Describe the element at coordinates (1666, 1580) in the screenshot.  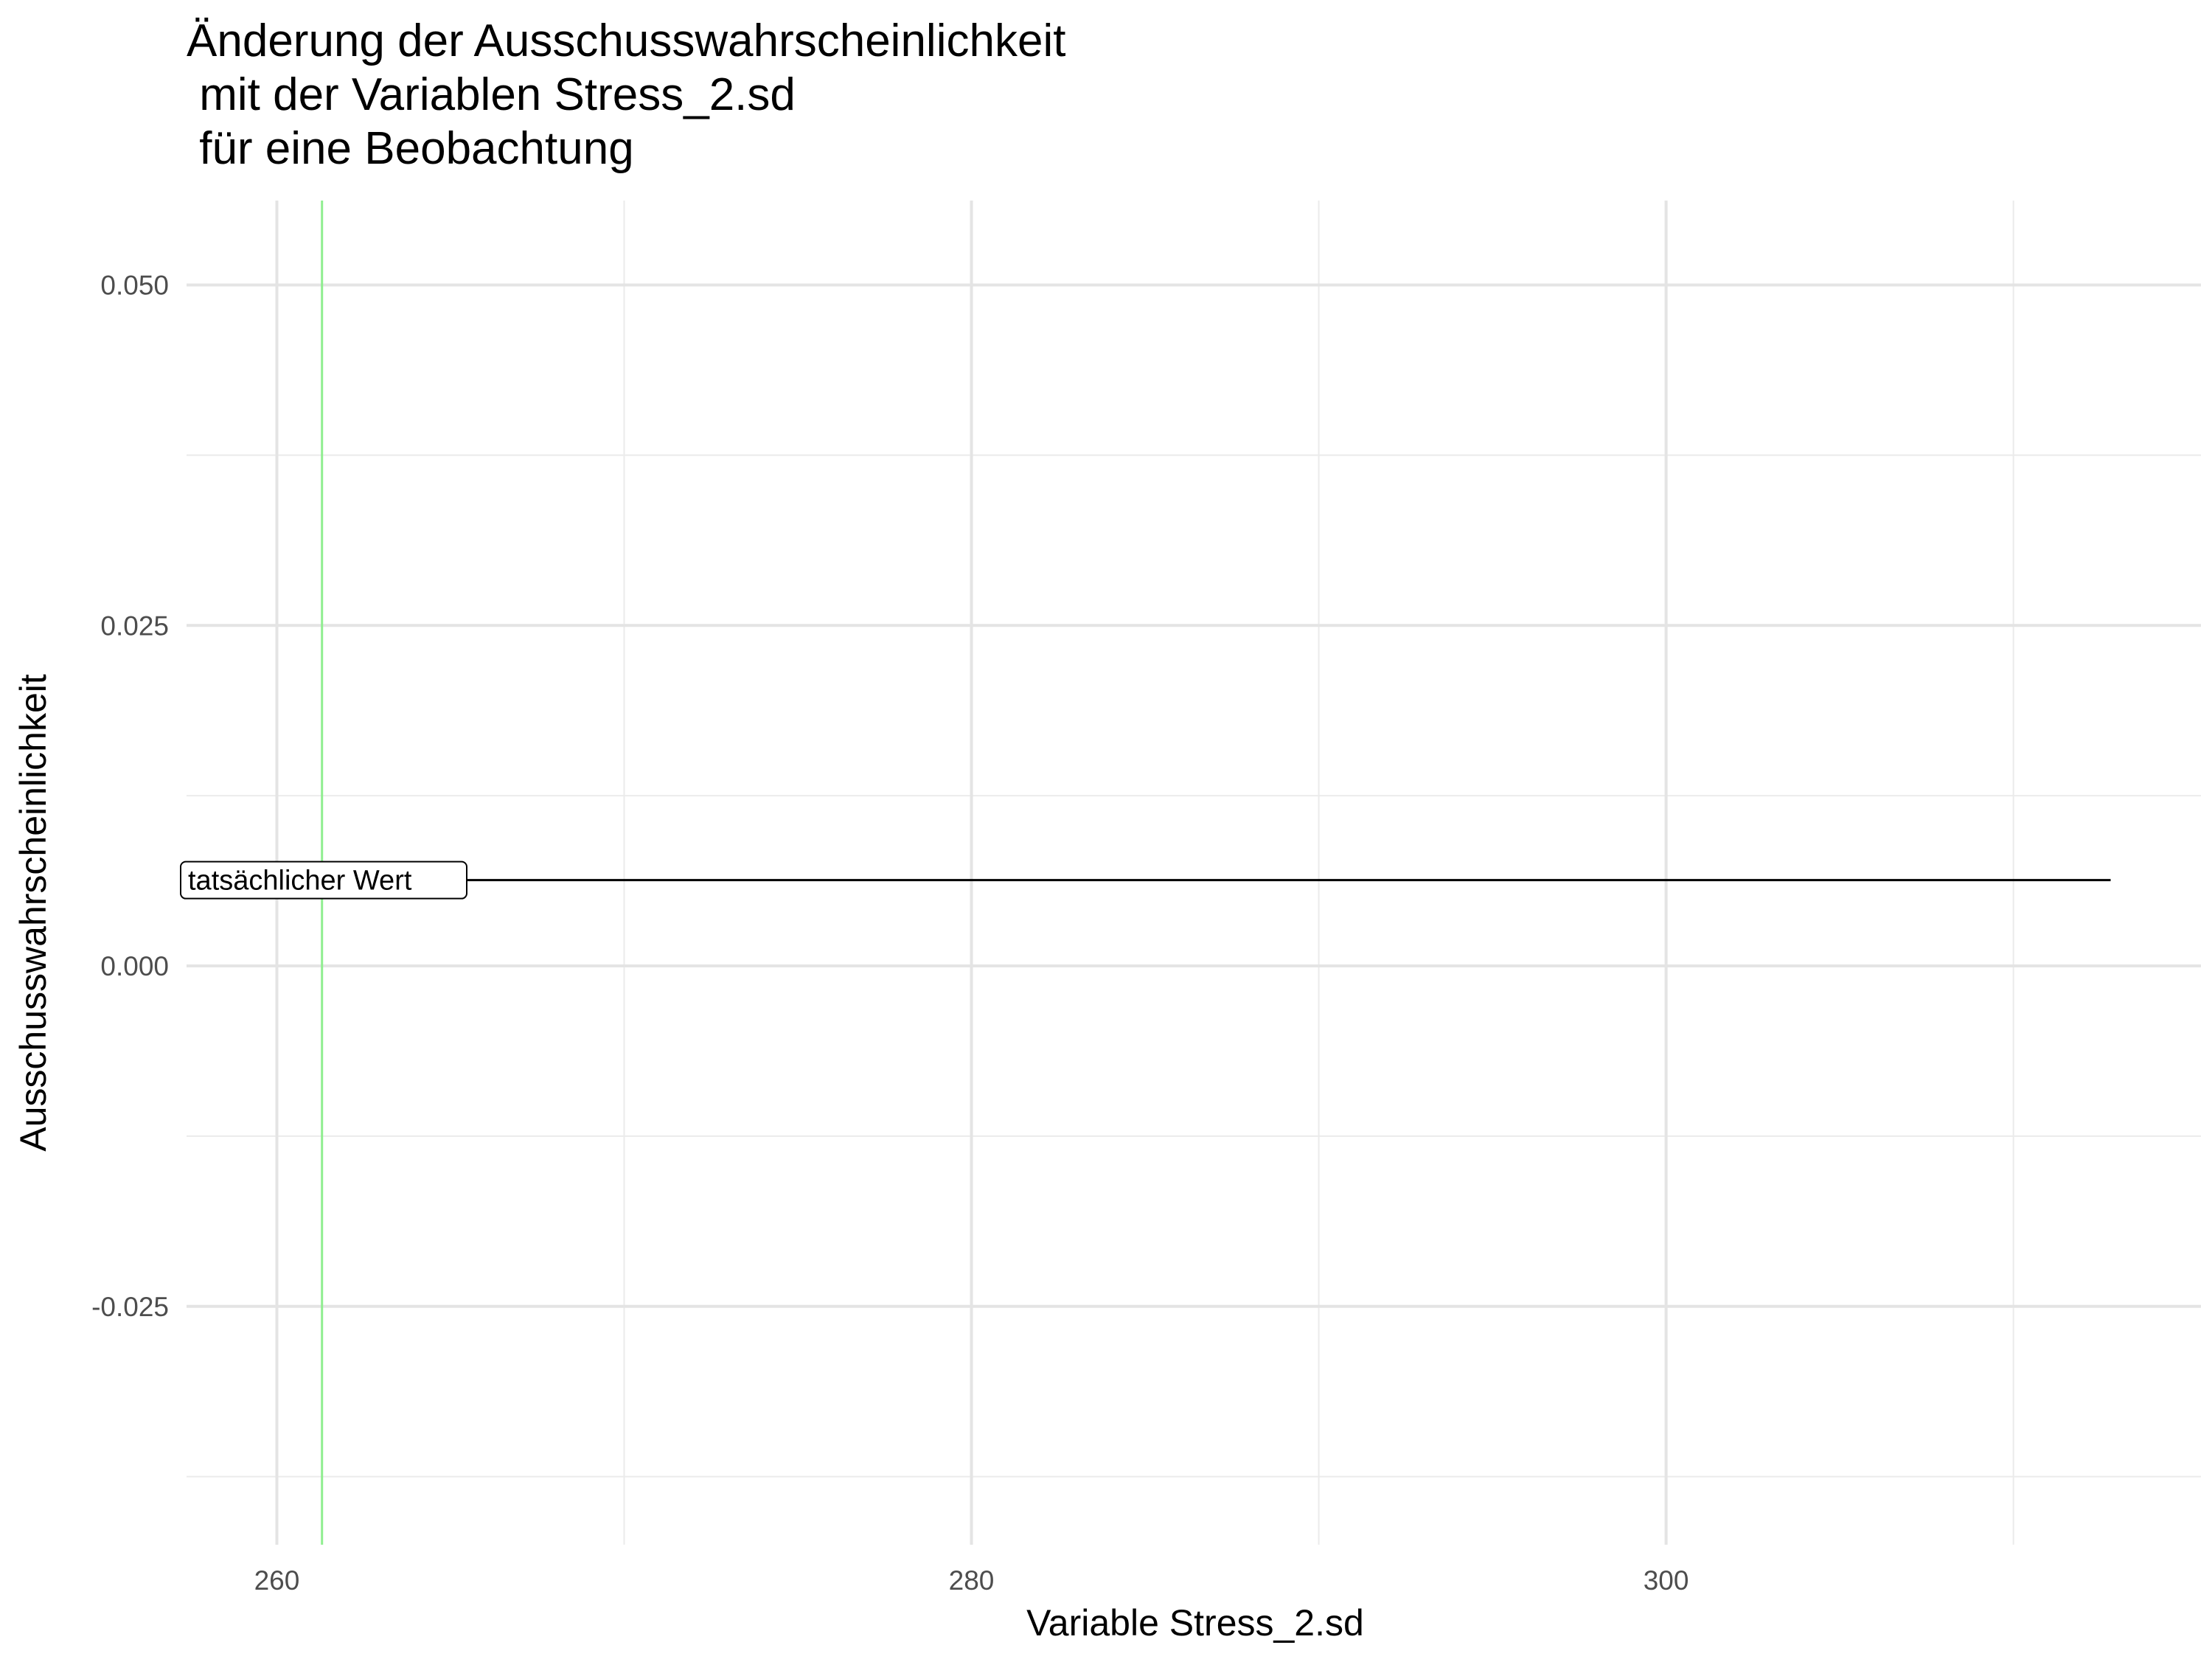
I see `x-tick-label: 300` at that location.